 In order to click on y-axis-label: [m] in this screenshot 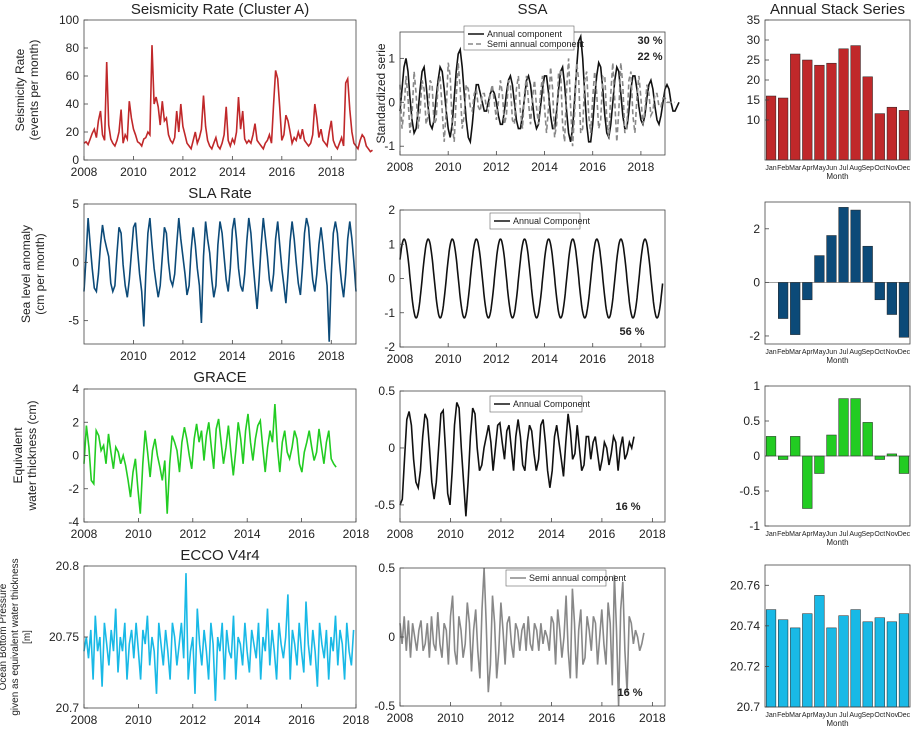, I will do `click(27, 637)`.